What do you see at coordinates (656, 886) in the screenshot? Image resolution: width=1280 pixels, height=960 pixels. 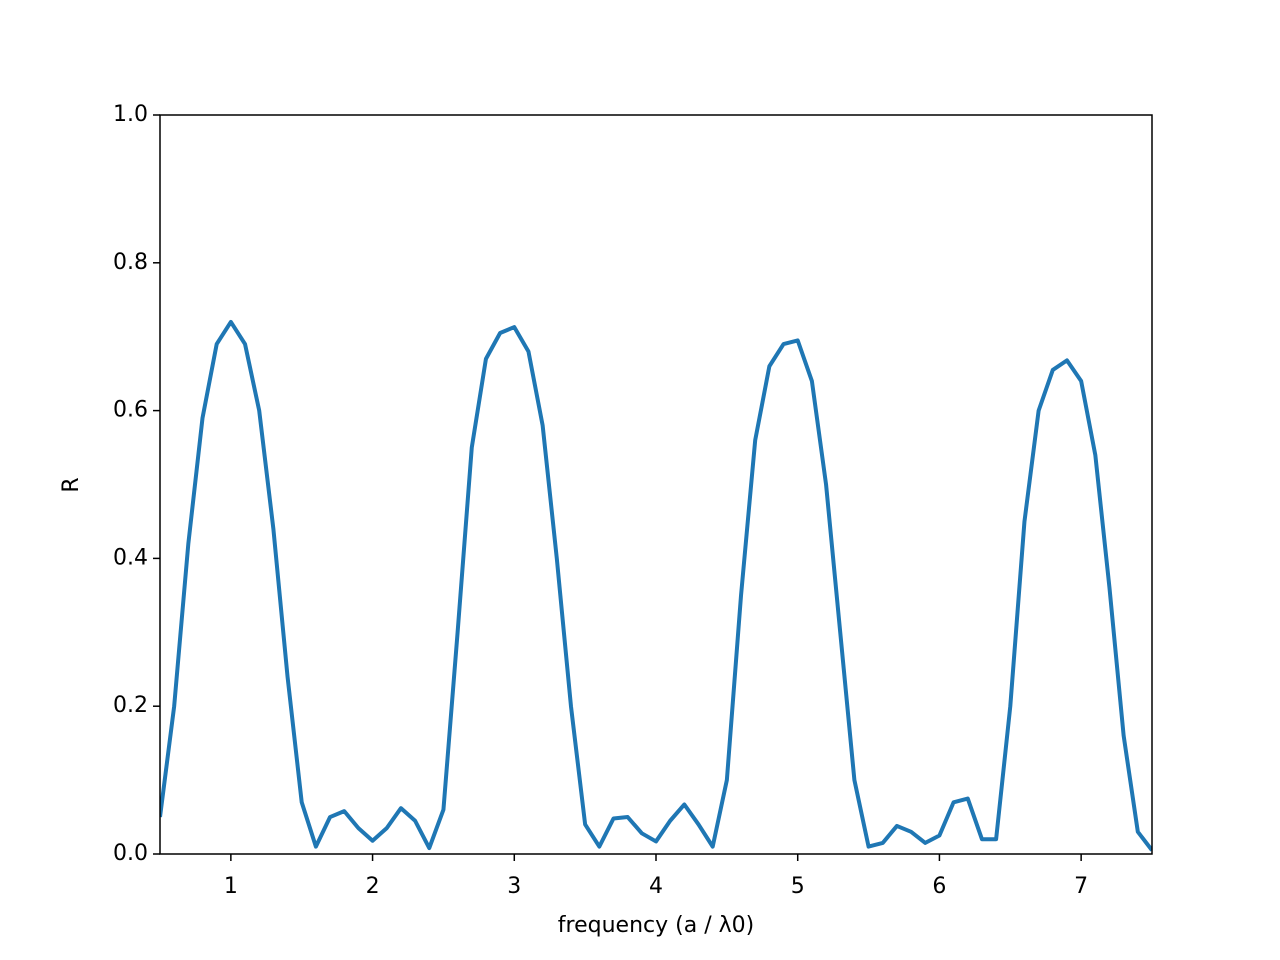 I see `x-tick-label: 4` at bounding box center [656, 886].